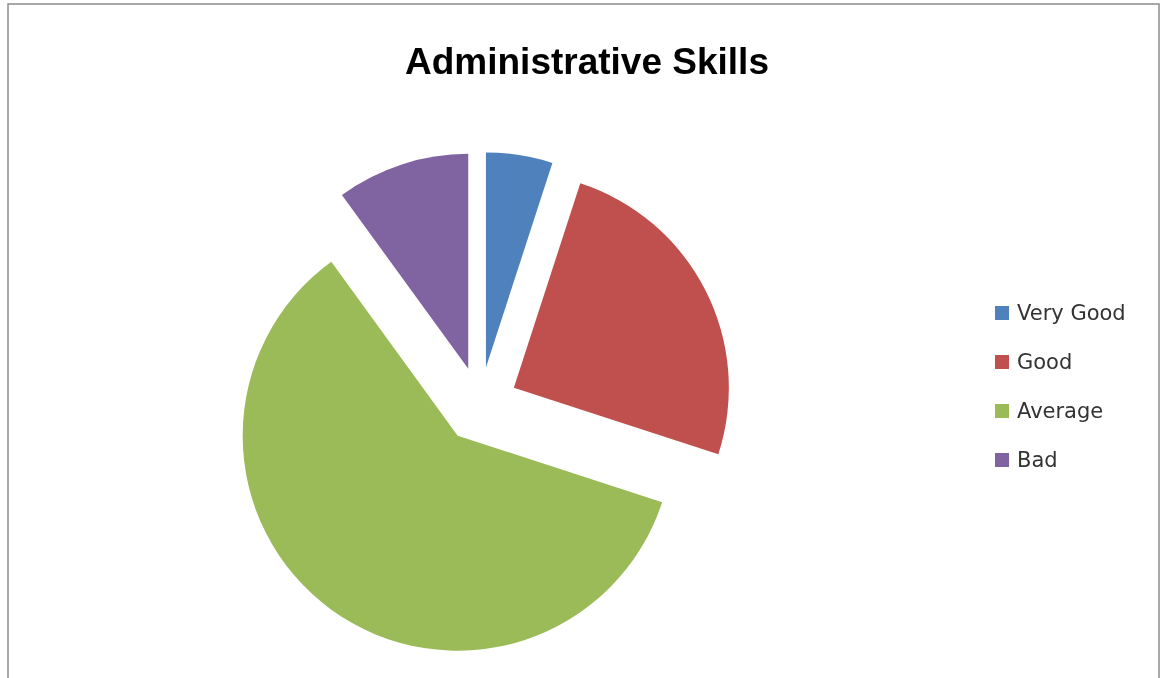 The width and height of the screenshot is (1165, 678). Describe the element at coordinates (1060, 411) in the screenshot. I see `legend-label: Average` at that location.